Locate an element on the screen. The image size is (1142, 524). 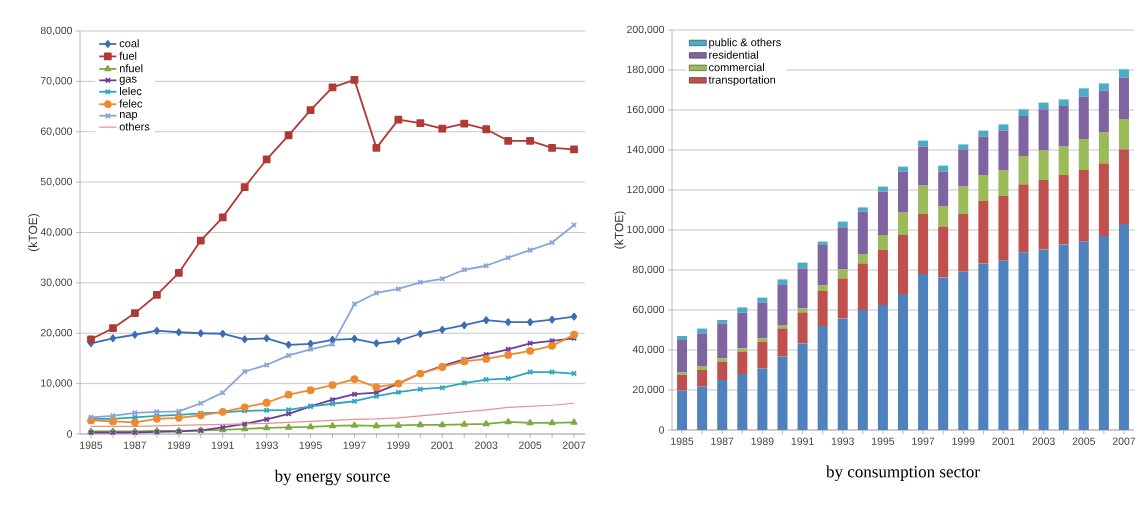
y-tick-label: 120,000 is located at coordinates (646, 190).